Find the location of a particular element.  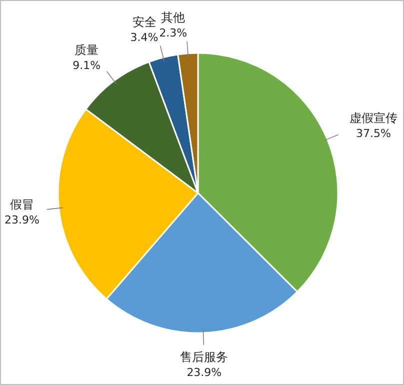

slice-label: 虚假宣传 is located at coordinates (373, 118).